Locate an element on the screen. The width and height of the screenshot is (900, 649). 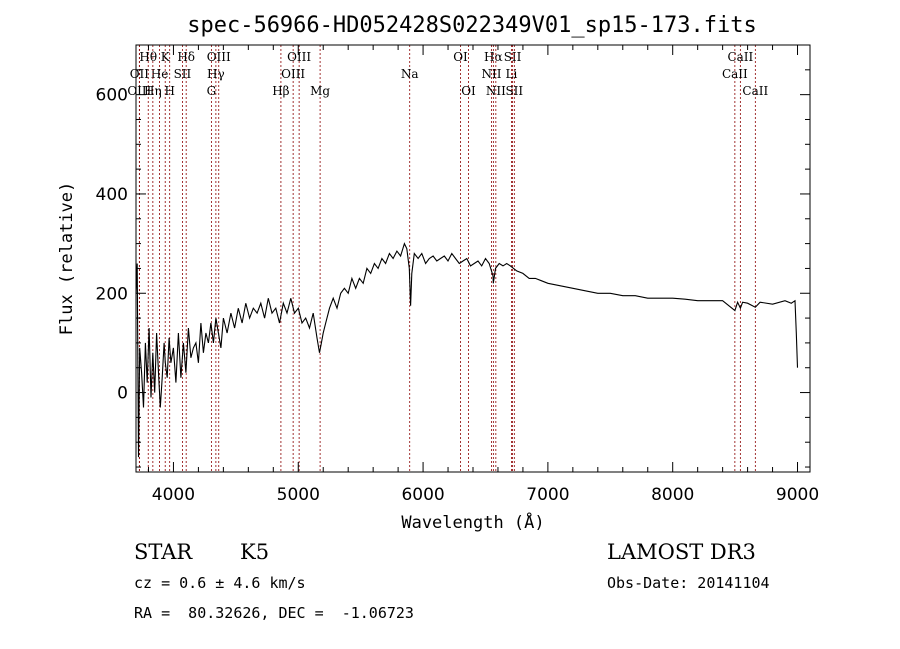
spectral-line-label: Hβ is located at coordinates (280, 91).